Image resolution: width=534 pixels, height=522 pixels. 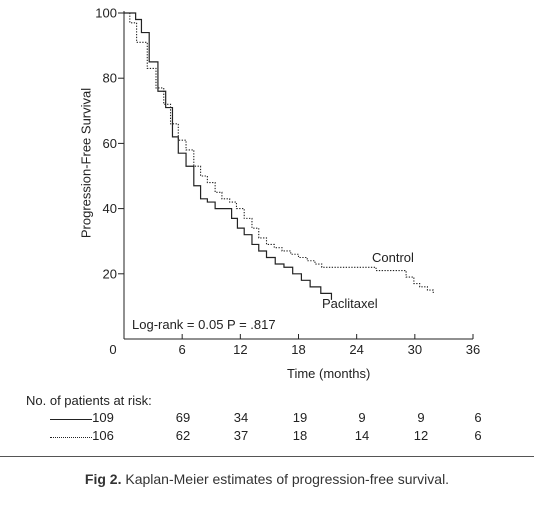 I want to click on x-tick-label: 6, so click(x=182, y=349).